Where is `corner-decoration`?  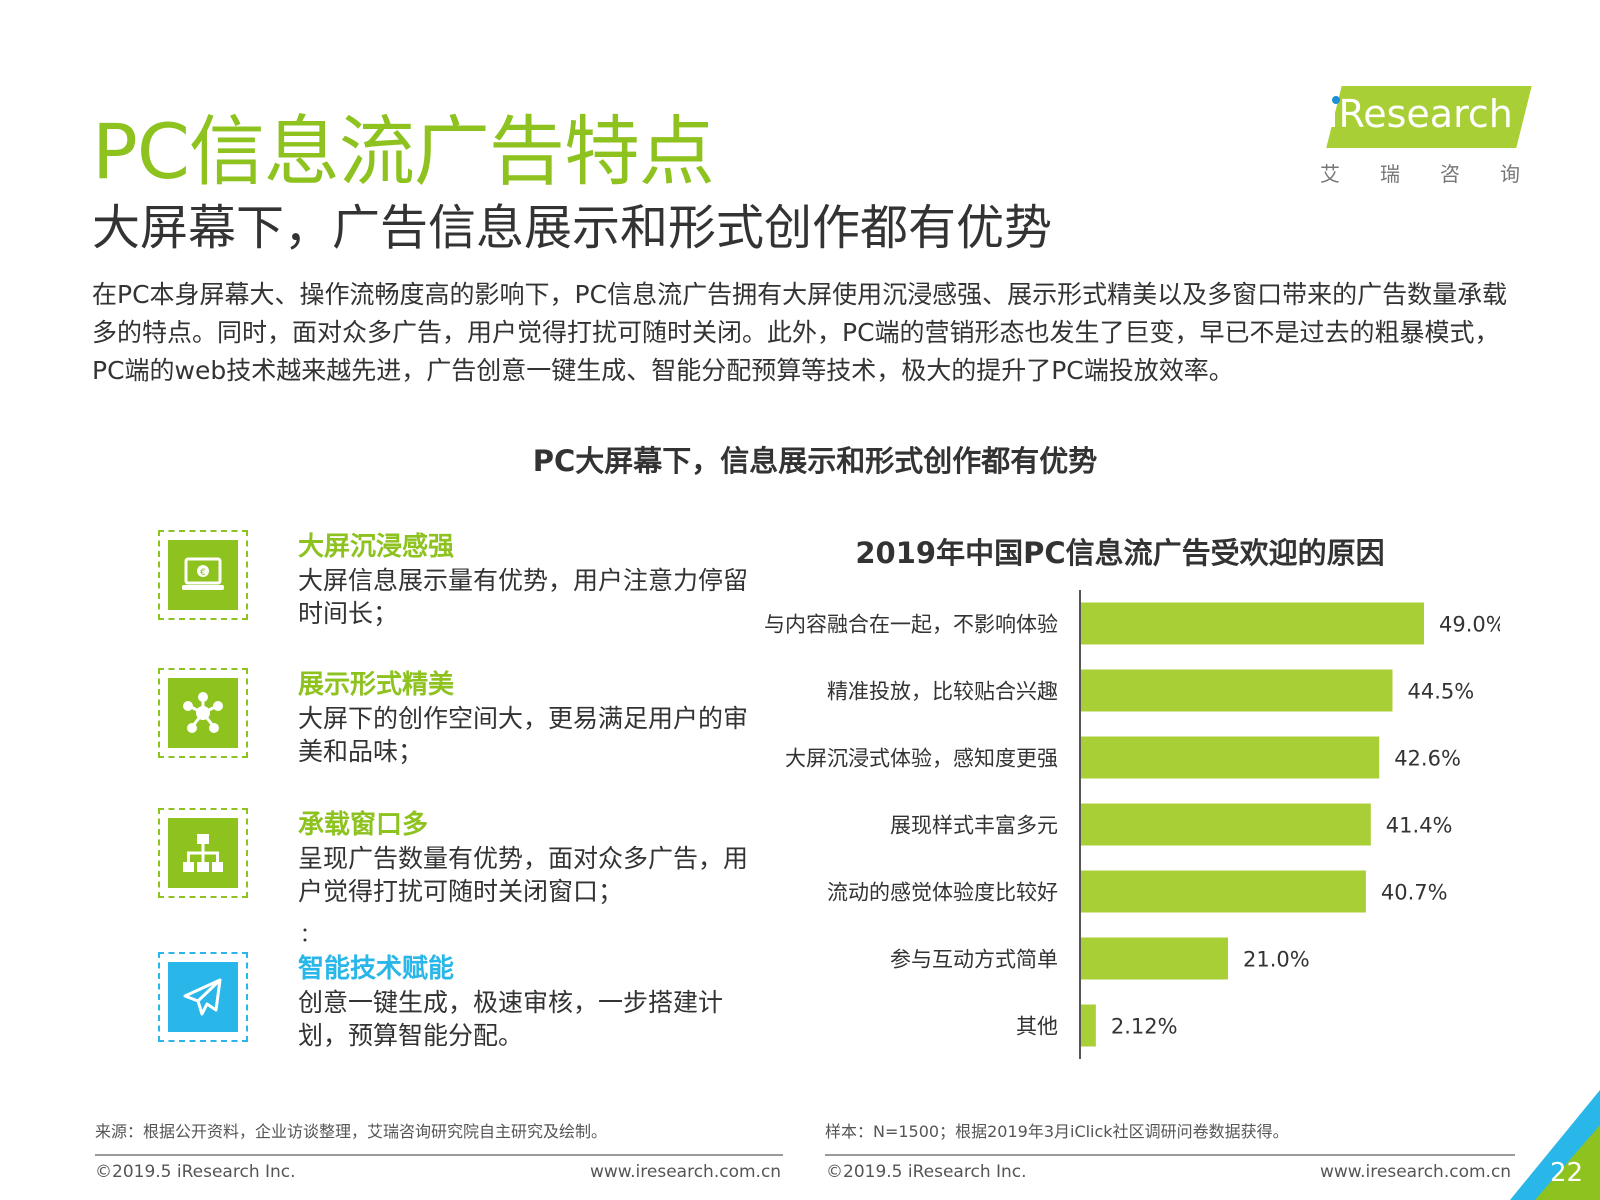 corner-decoration is located at coordinates (1555, 1145).